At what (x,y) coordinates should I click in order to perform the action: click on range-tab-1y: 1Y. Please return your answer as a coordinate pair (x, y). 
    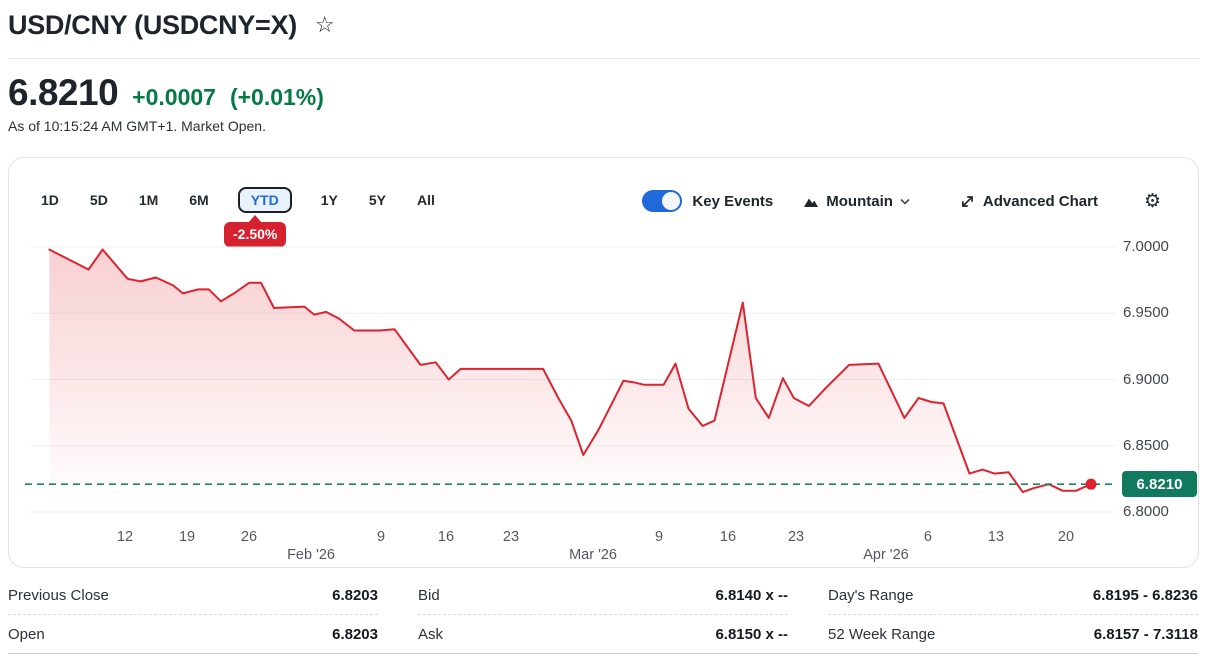
    Looking at the image, I should click on (329, 200).